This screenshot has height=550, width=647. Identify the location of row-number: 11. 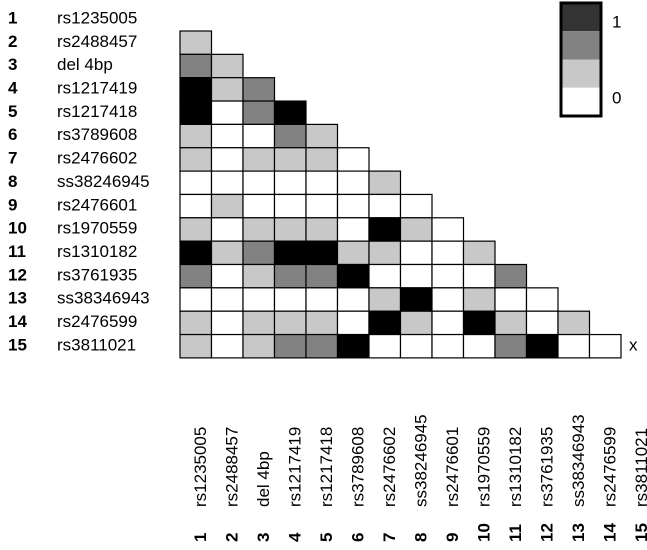
(17, 251).